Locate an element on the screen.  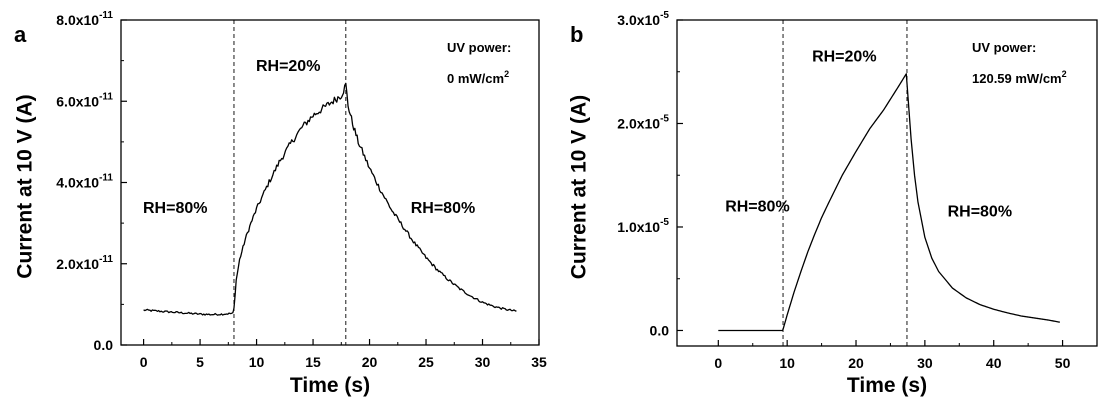
y-tick-label: 4.0x10⁻¹¹ is located at coordinates (84, 182).